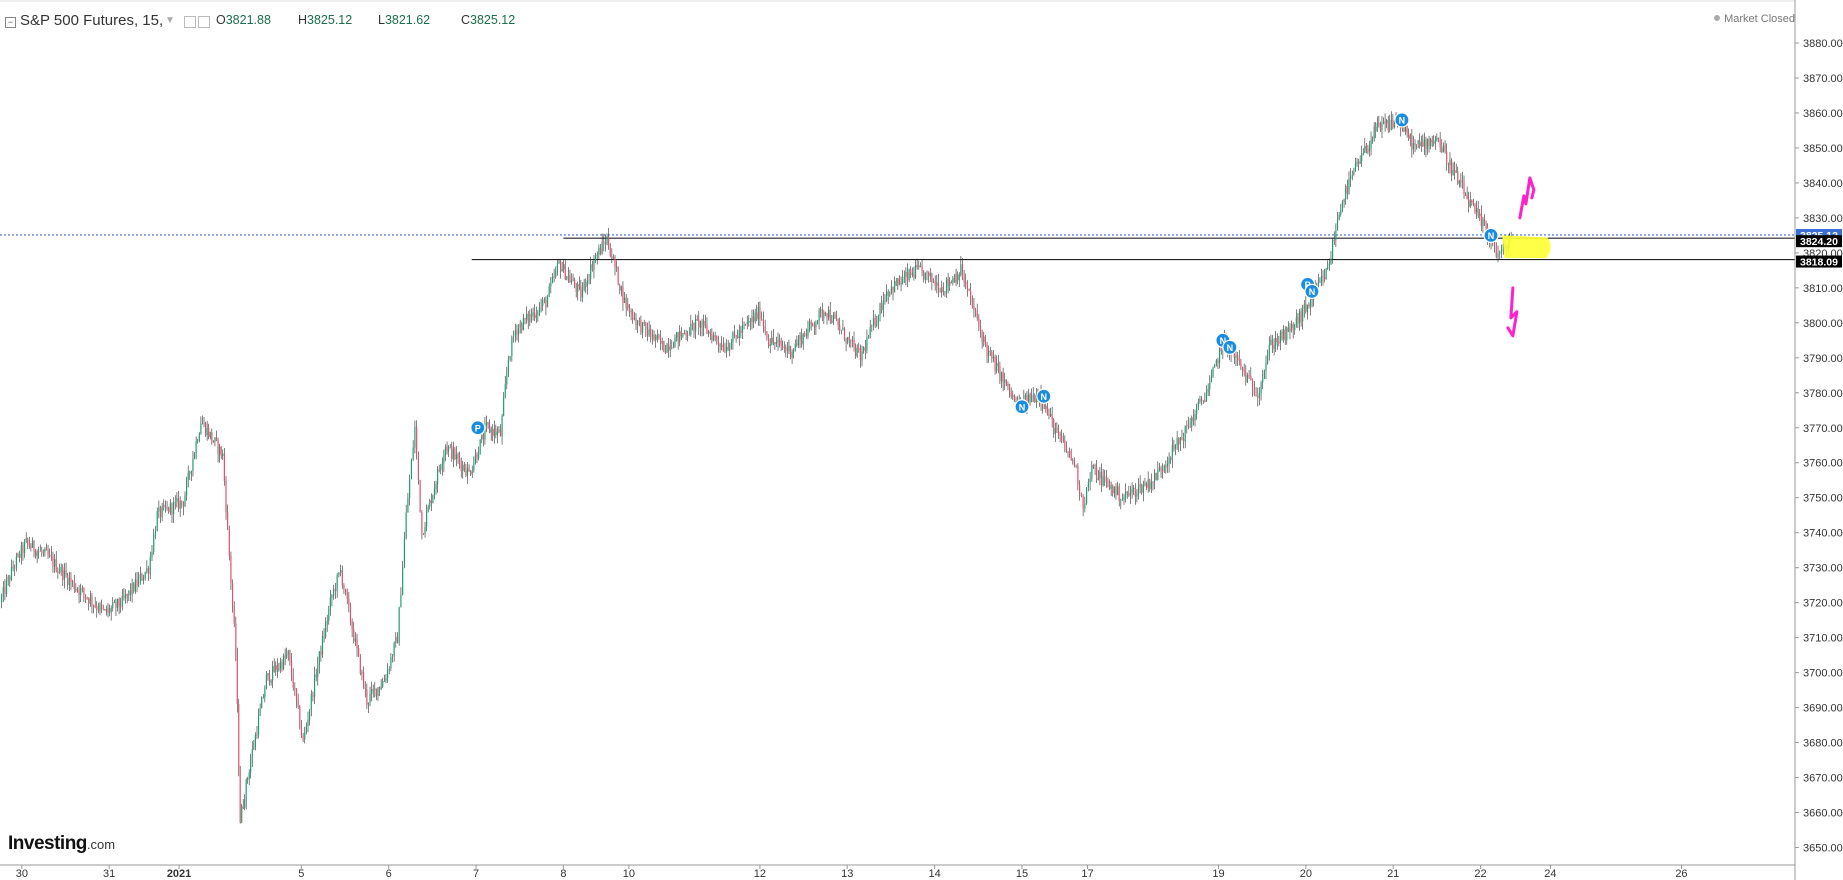 The height and width of the screenshot is (880, 1843). What do you see at coordinates (170, 20) in the screenshot?
I see `chevron-down-icon: ▼` at bounding box center [170, 20].